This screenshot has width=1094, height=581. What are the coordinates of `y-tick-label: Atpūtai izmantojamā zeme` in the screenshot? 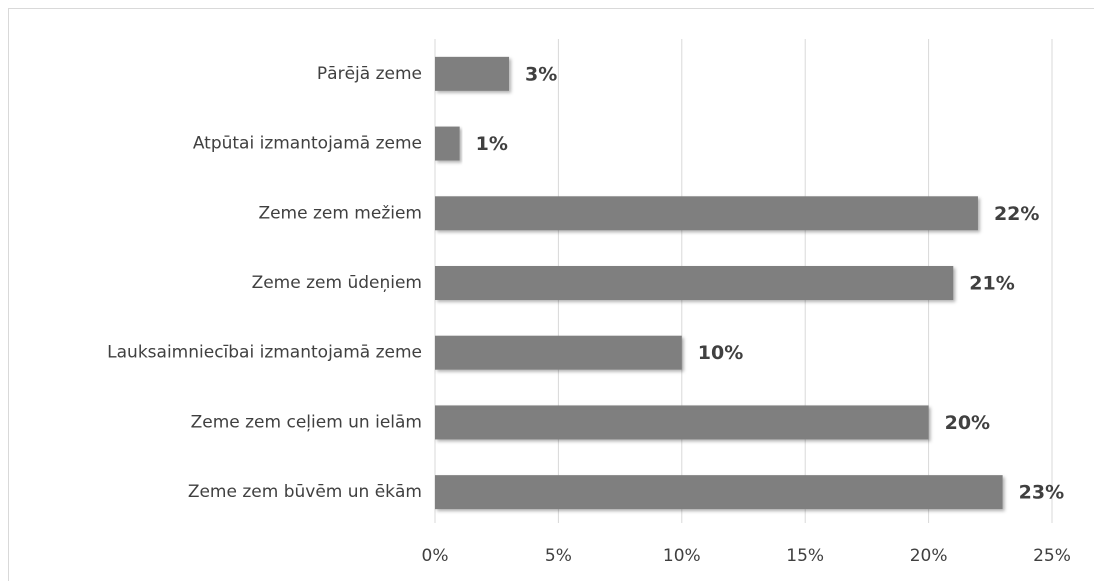 It's located at (307, 144).